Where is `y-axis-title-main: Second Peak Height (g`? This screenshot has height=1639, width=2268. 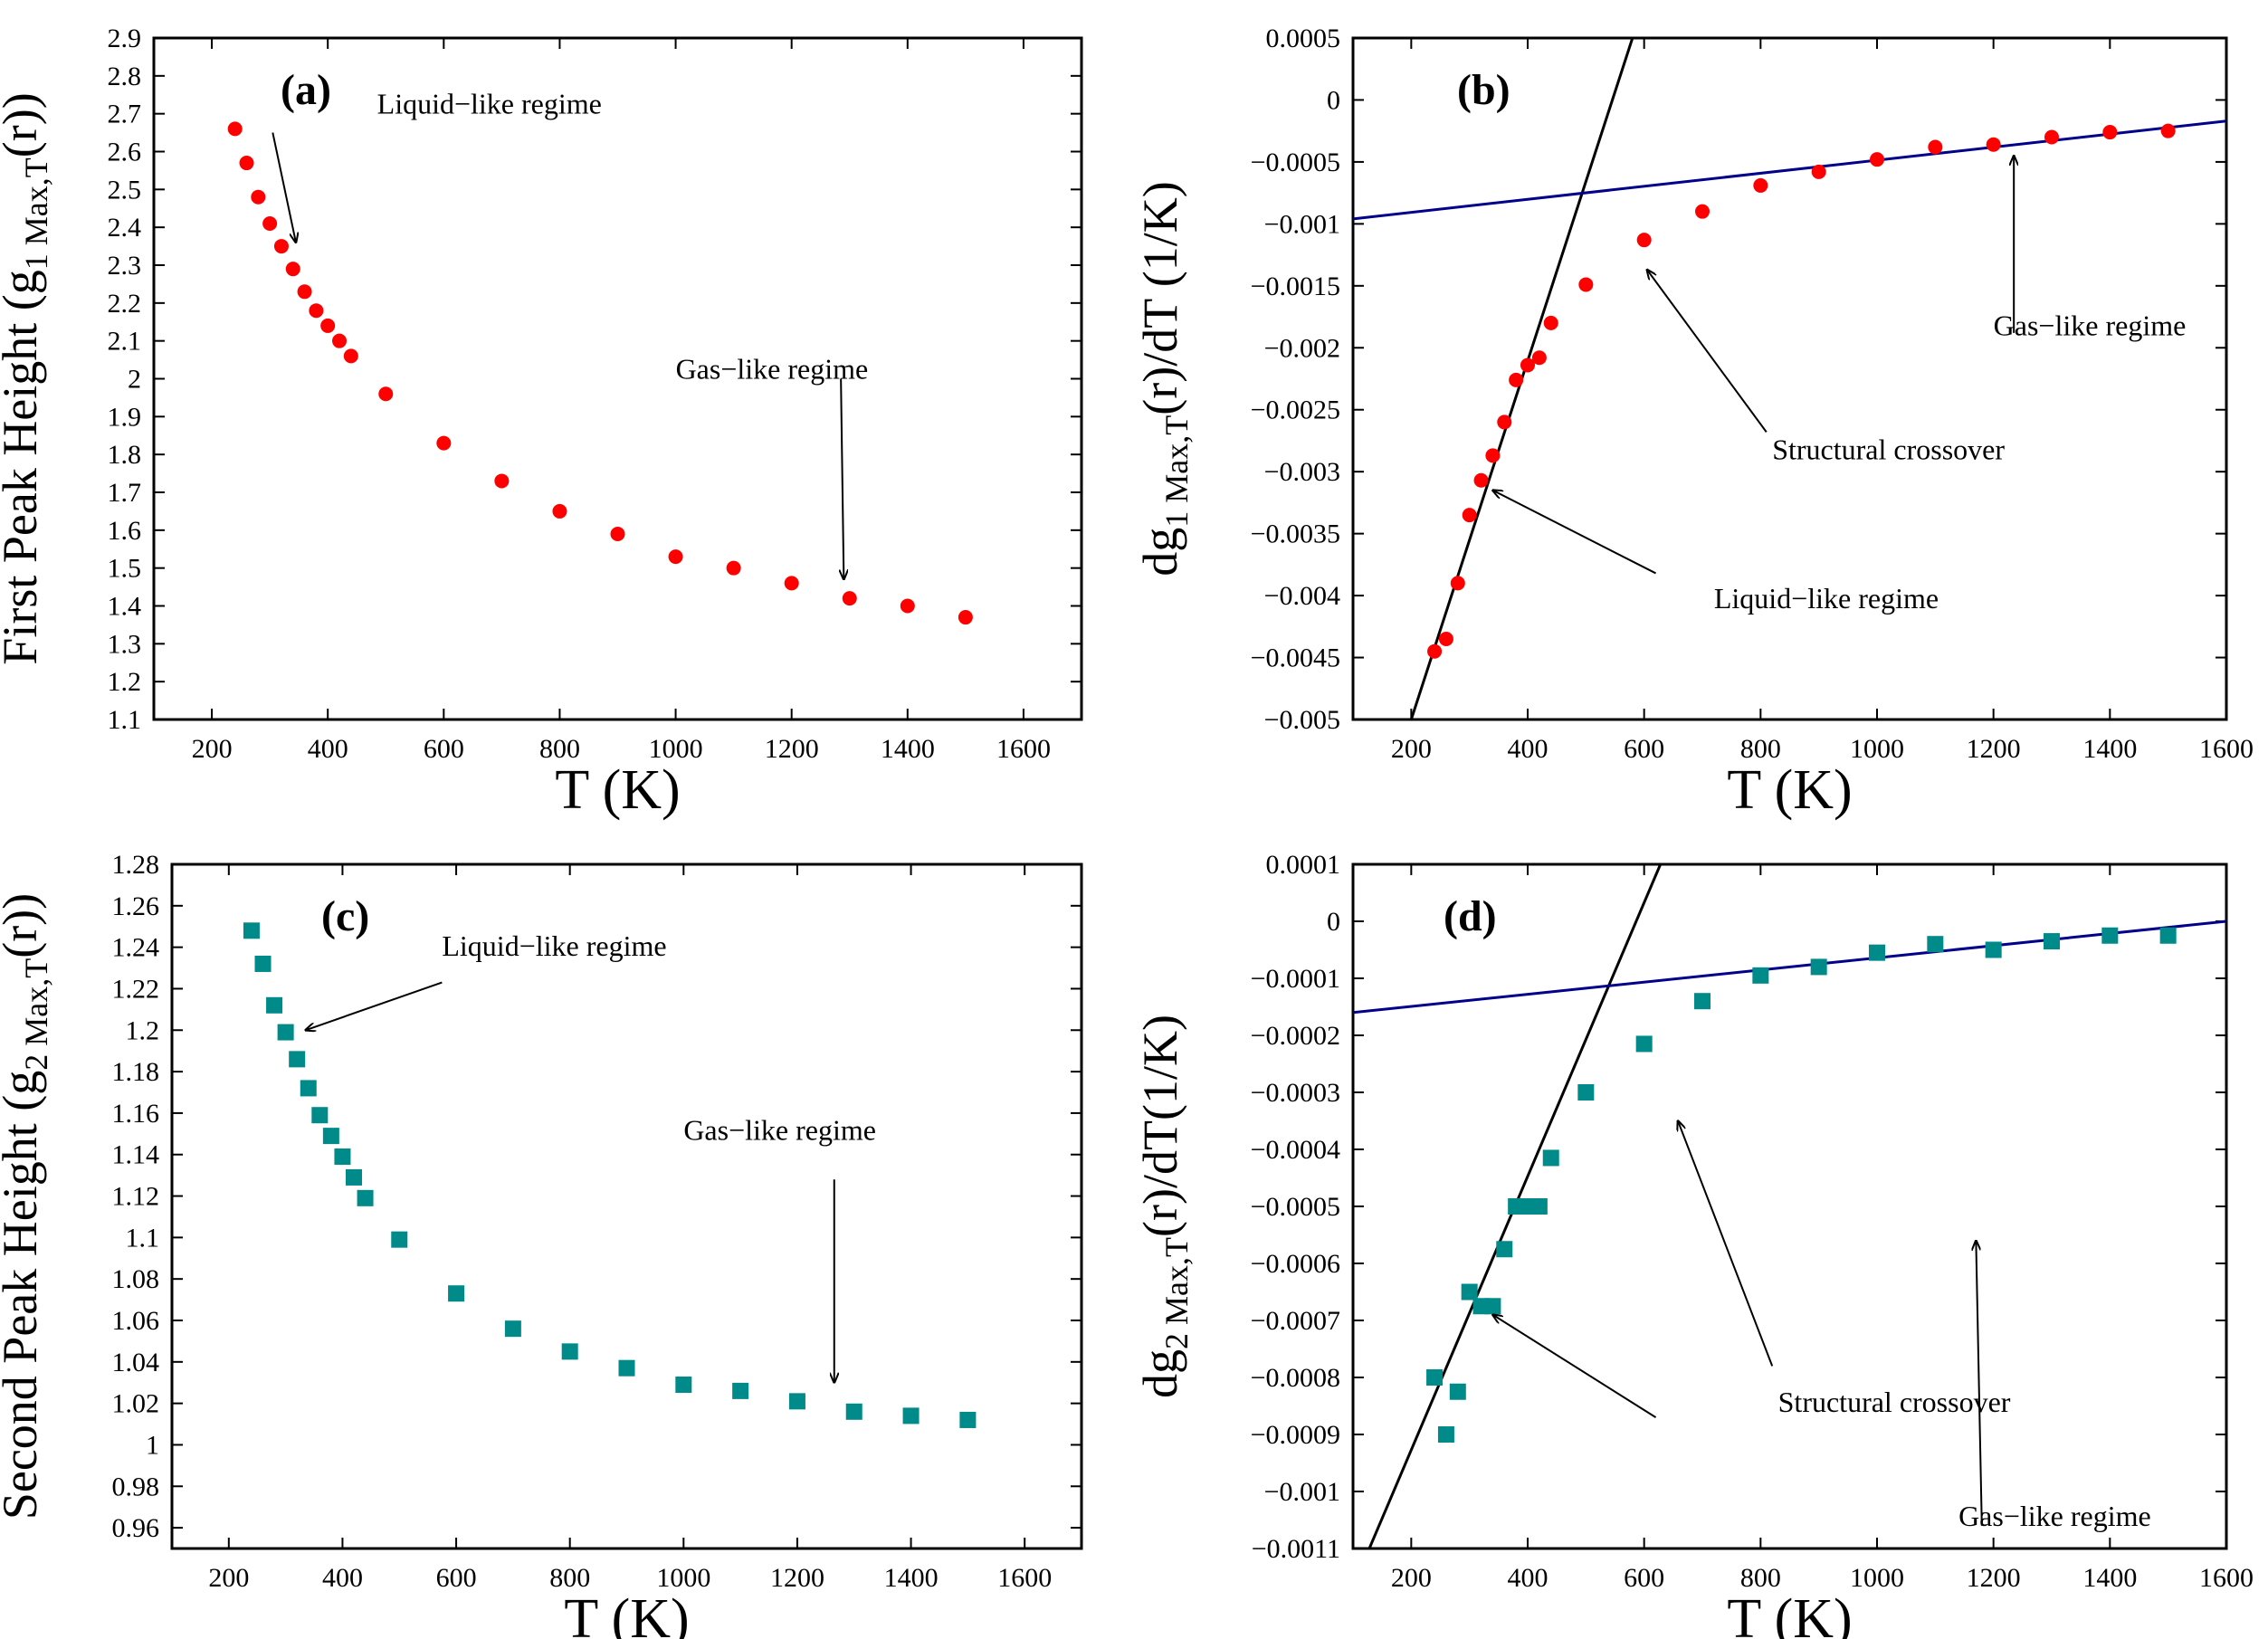 y-axis-title-main: Second Peak Height (g is located at coordinates (24, 1296).